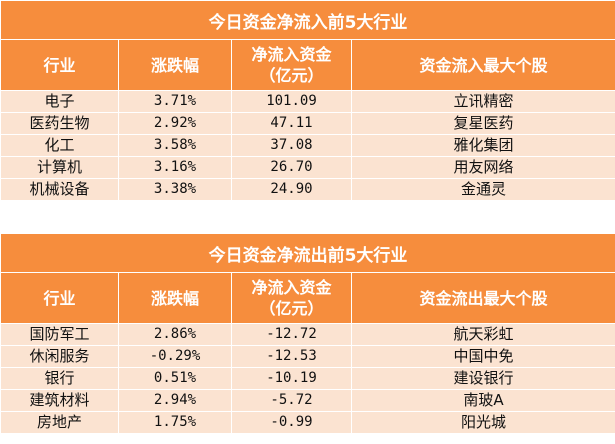 The height and width of the screenshot is (444, 615). What do you see at coordinates (59, 101) in the screenshot?
I see `industry-cell: 电子` at bounding box center [59, 101].